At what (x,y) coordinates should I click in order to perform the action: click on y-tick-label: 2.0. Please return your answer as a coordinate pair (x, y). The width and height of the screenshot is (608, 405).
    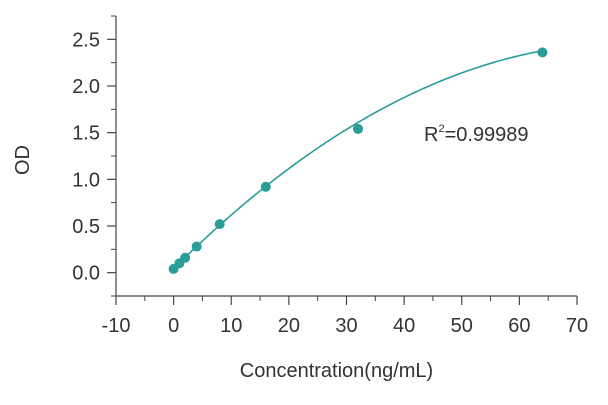
    Looking at the image, I should click on (86, 87).